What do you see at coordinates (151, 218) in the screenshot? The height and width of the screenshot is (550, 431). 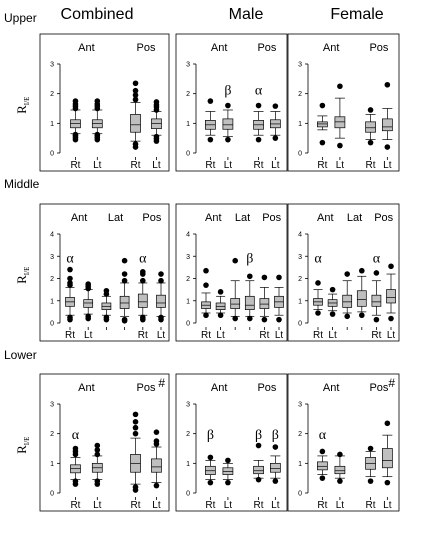 I see `group-label: Pos` at bounding box center [151, 218].